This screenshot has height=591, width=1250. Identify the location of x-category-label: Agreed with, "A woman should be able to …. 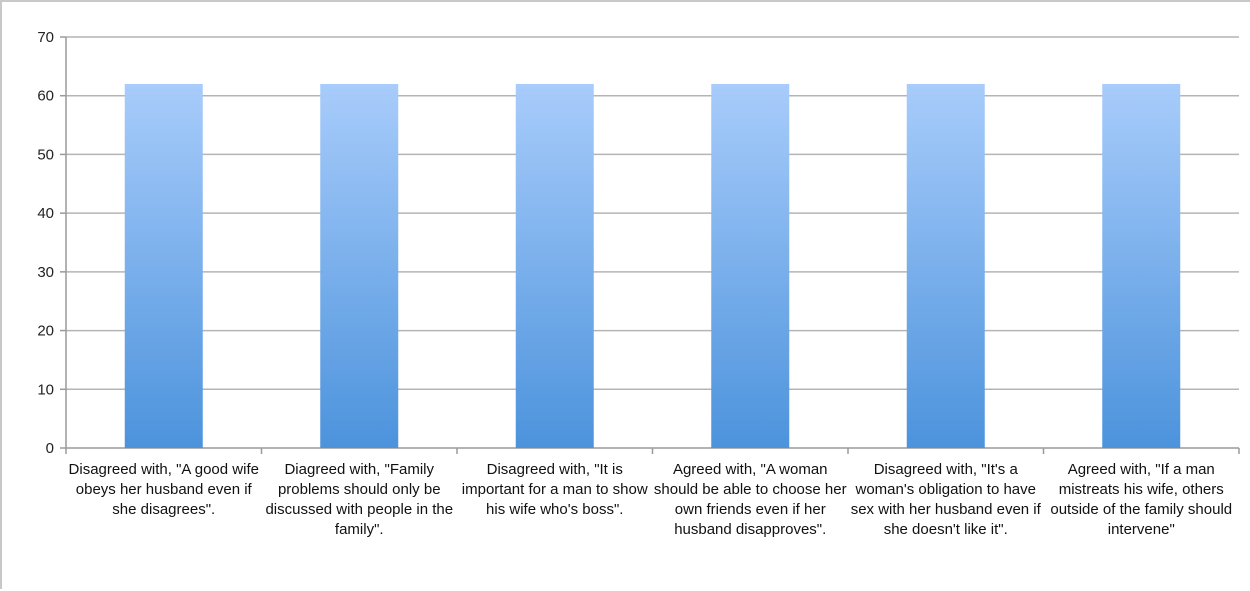
(750, 499).